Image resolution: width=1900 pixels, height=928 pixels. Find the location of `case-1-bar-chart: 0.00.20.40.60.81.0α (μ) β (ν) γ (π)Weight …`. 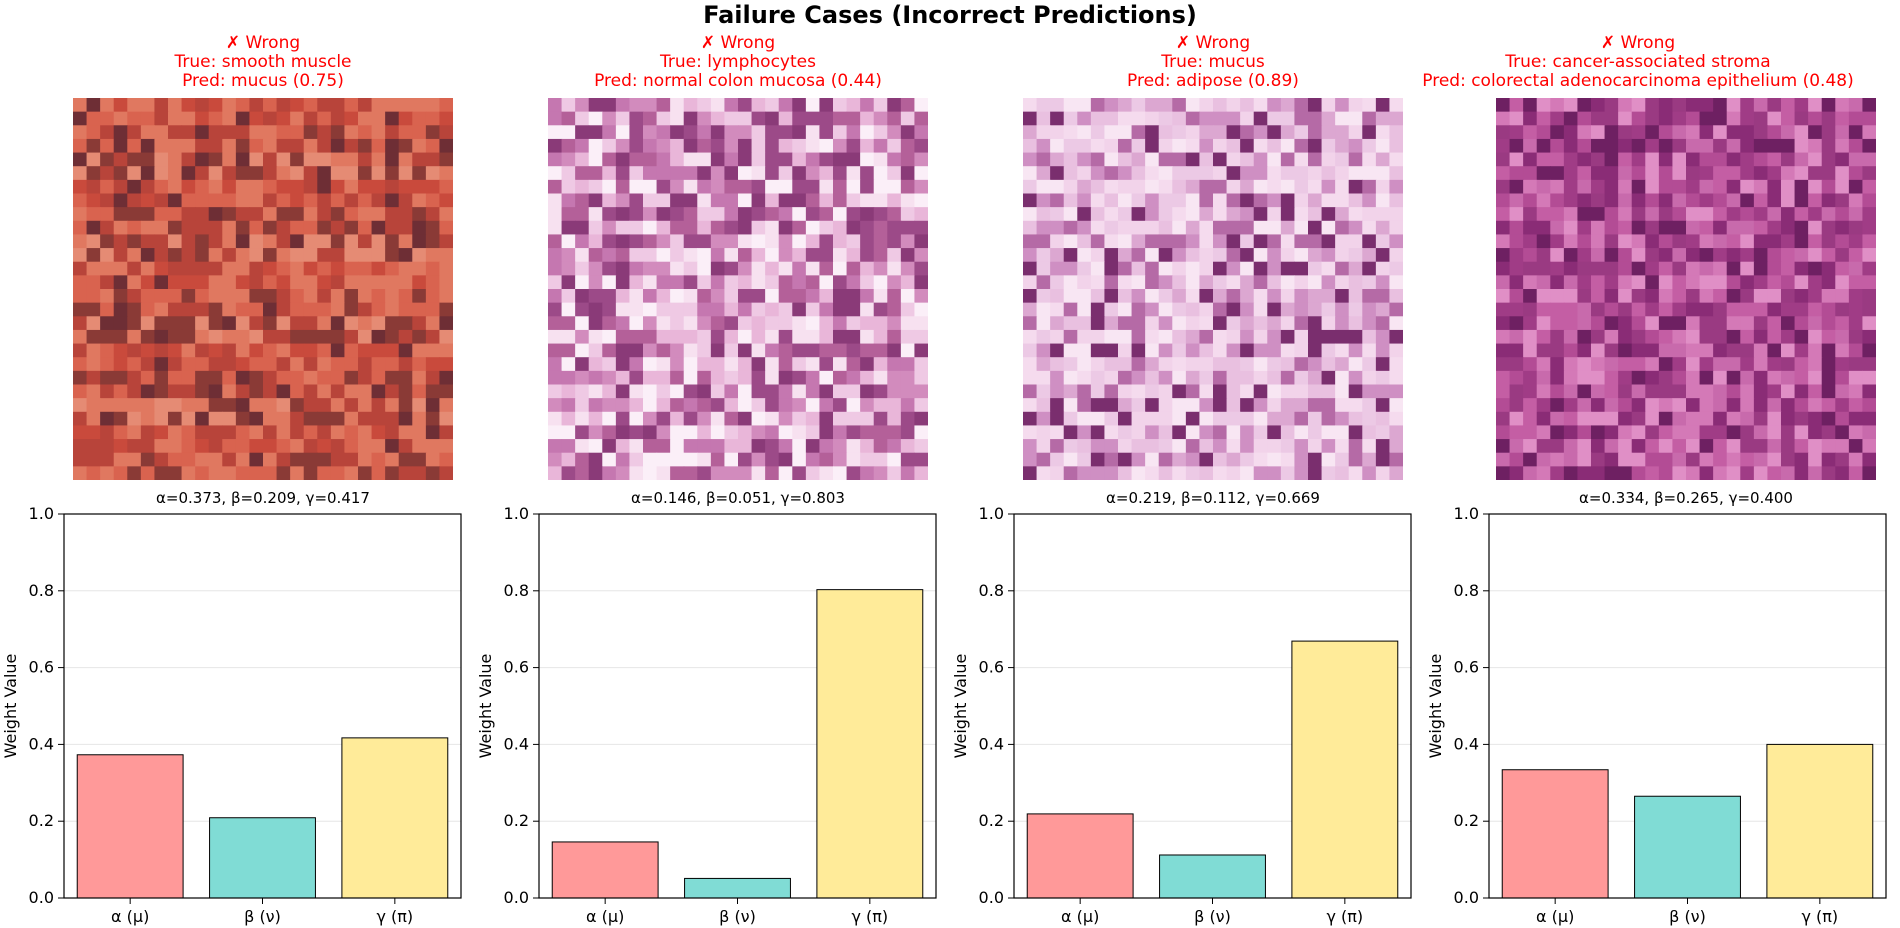

case-1-bar-chart: 0.00.20.40.60.81.0α (μ) β (ν) γ (π)Weight … is located at coordinates (231, 715).